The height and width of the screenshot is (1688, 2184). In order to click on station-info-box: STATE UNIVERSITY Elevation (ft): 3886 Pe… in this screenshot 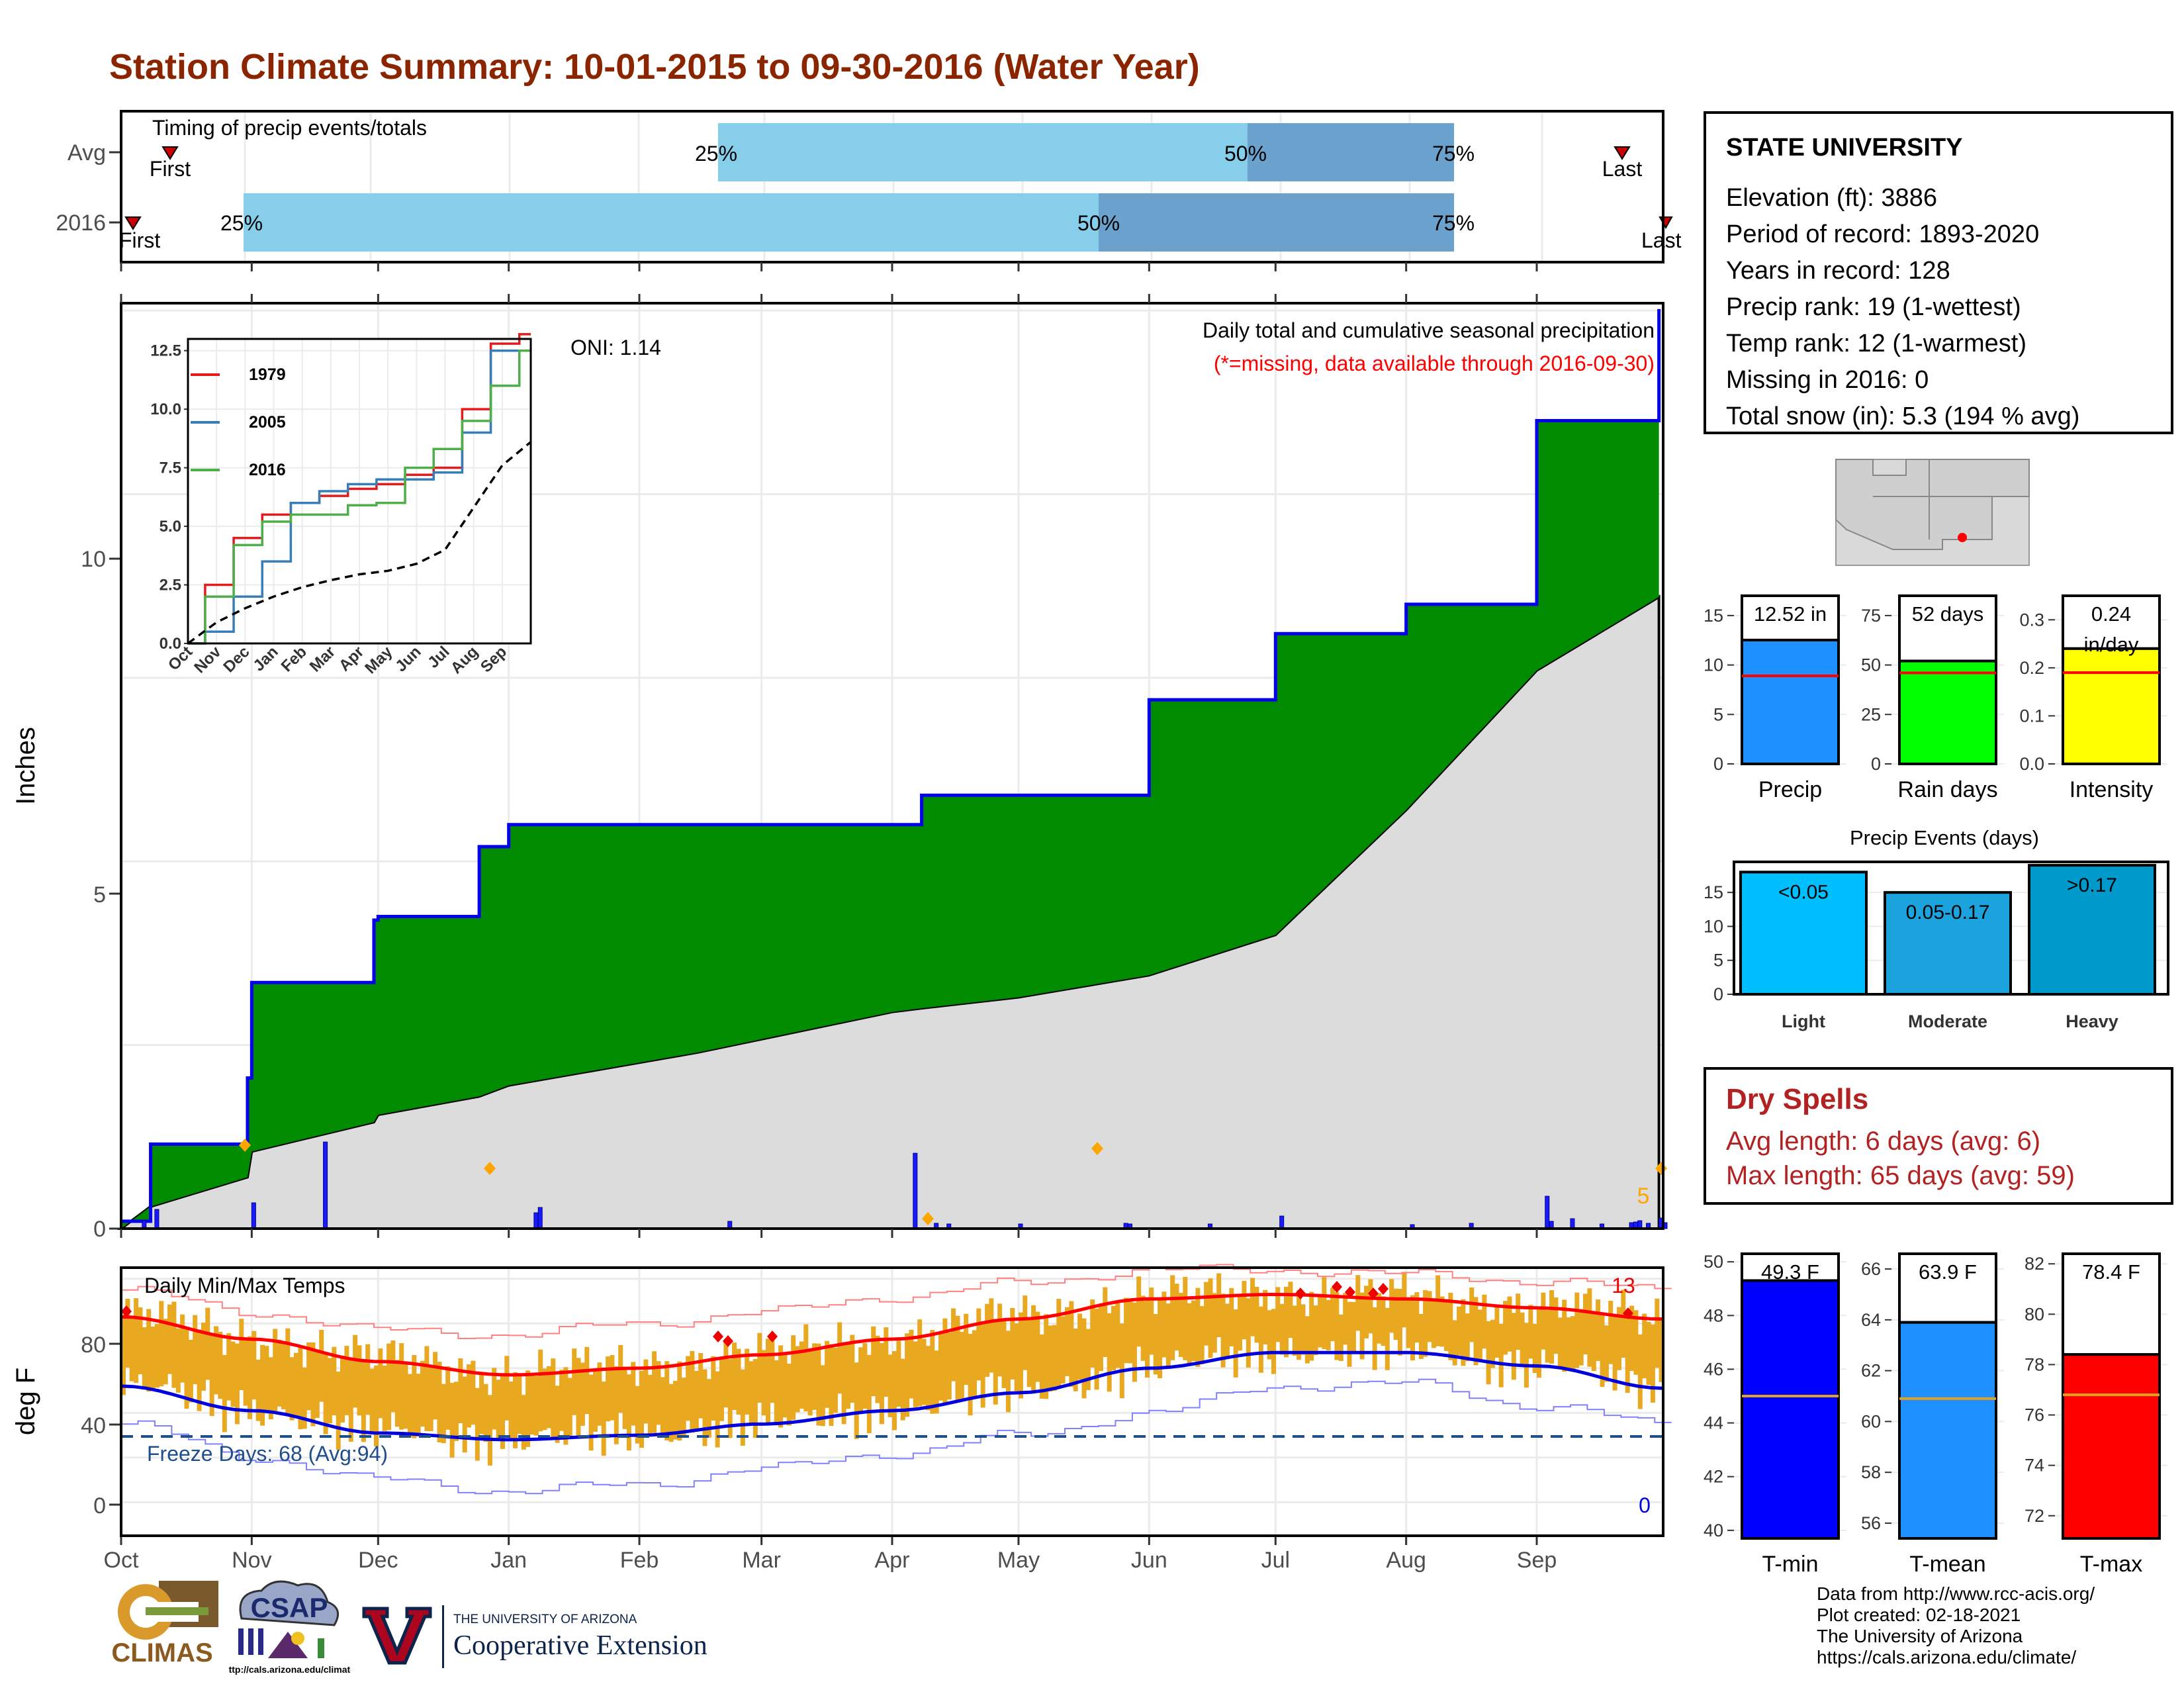, I will do `click(1939, 272)`.